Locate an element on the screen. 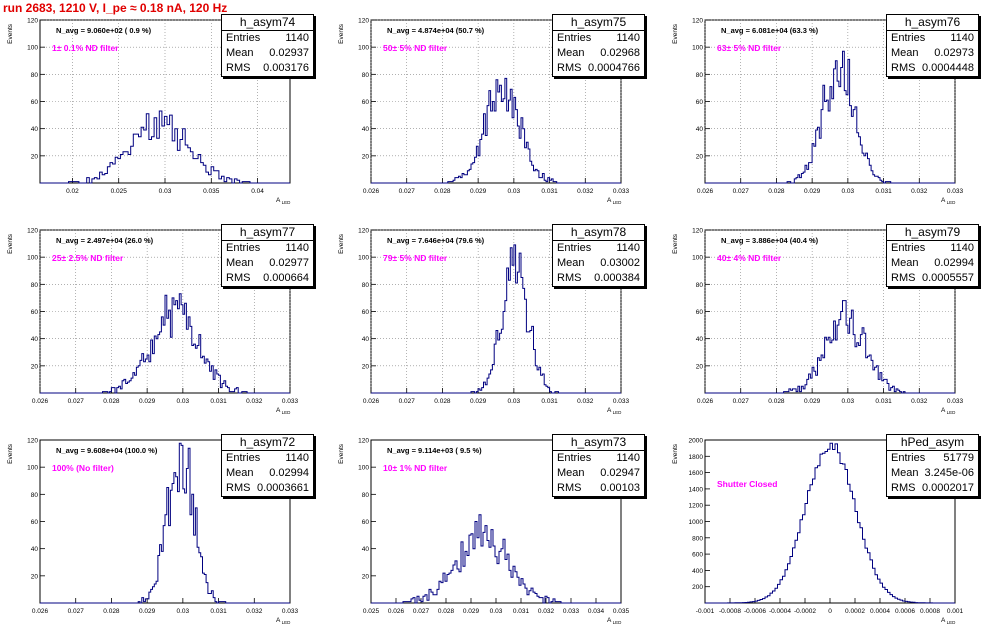 This screenshot has width=996, height=640. navg-label: N_avg = 7.646e+04 (79.6 %) is located at coordinates (436, 240).